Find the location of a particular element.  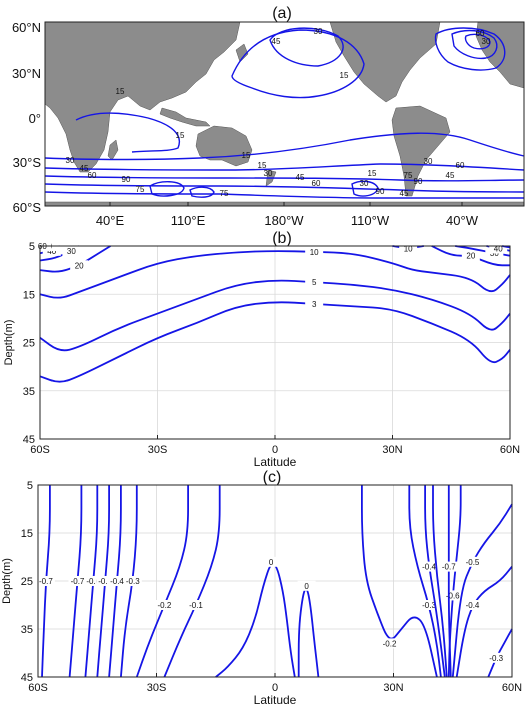

x-tick-label: 60S is located at coordinates (40, 450).